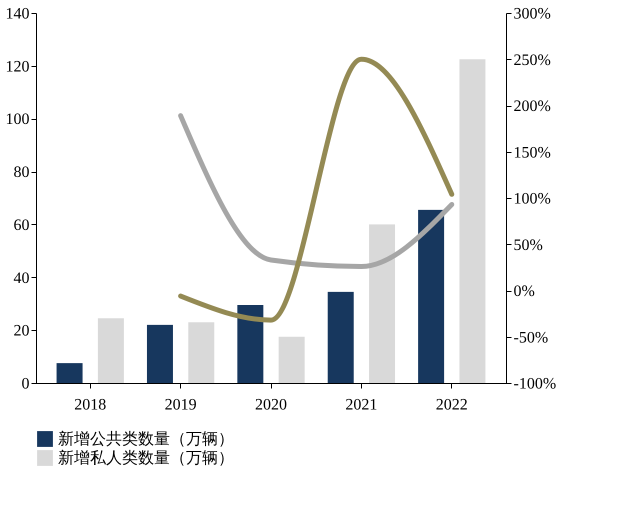 The height and width of the screenshot is (507, 626). What do you see at coordinates (532, 106) in the screenshot?
I see `y2-tick-label: 200%` at bounding box center [532, 106].